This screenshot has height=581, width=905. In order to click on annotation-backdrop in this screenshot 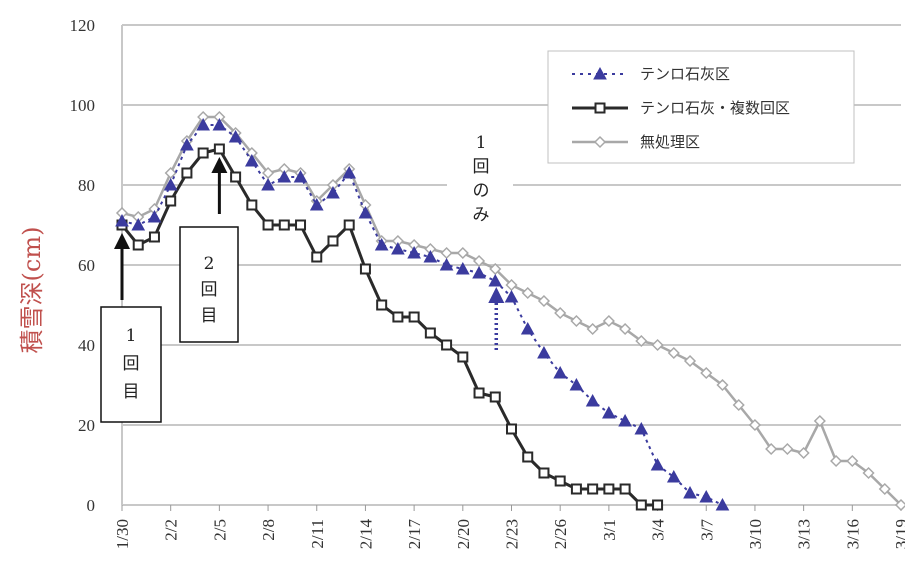, I will do `click(480, 179)`.